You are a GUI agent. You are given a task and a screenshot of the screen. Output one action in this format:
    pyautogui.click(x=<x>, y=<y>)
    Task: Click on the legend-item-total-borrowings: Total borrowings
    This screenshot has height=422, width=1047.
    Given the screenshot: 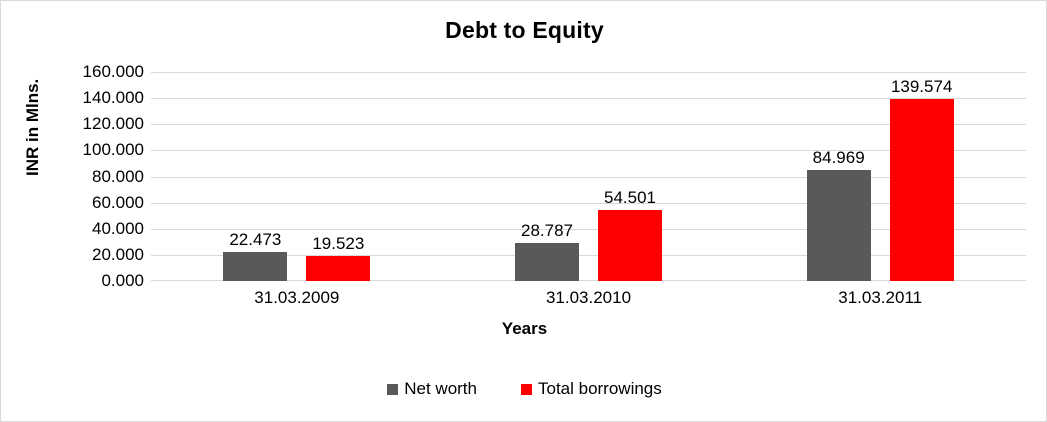 What is the action you would take?
    pyautogui.click(x=591, y=389)
    